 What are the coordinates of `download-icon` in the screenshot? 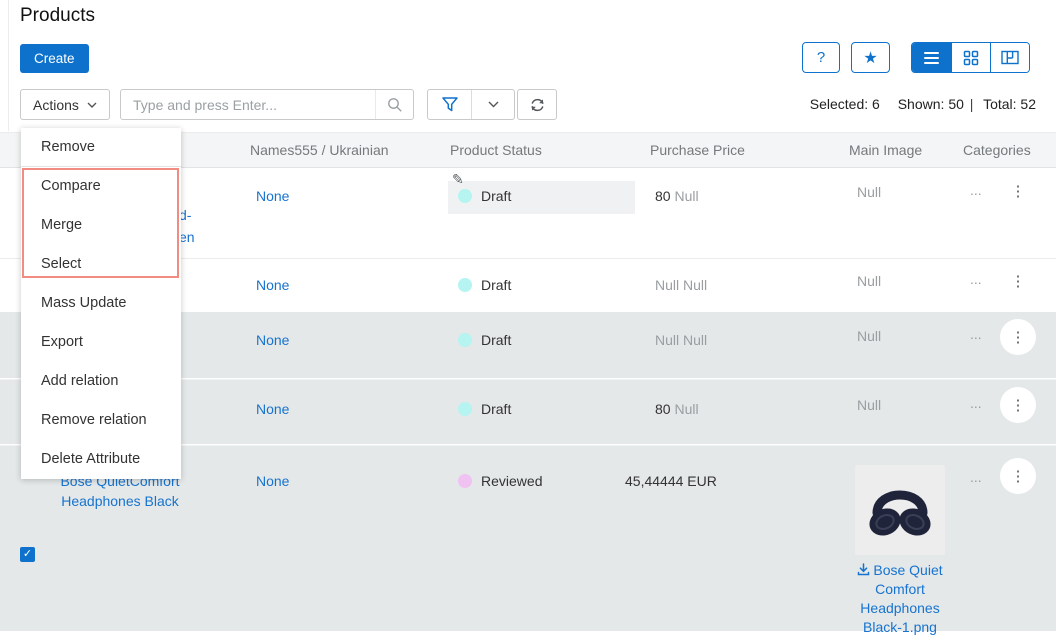 It's located at (864, 569).